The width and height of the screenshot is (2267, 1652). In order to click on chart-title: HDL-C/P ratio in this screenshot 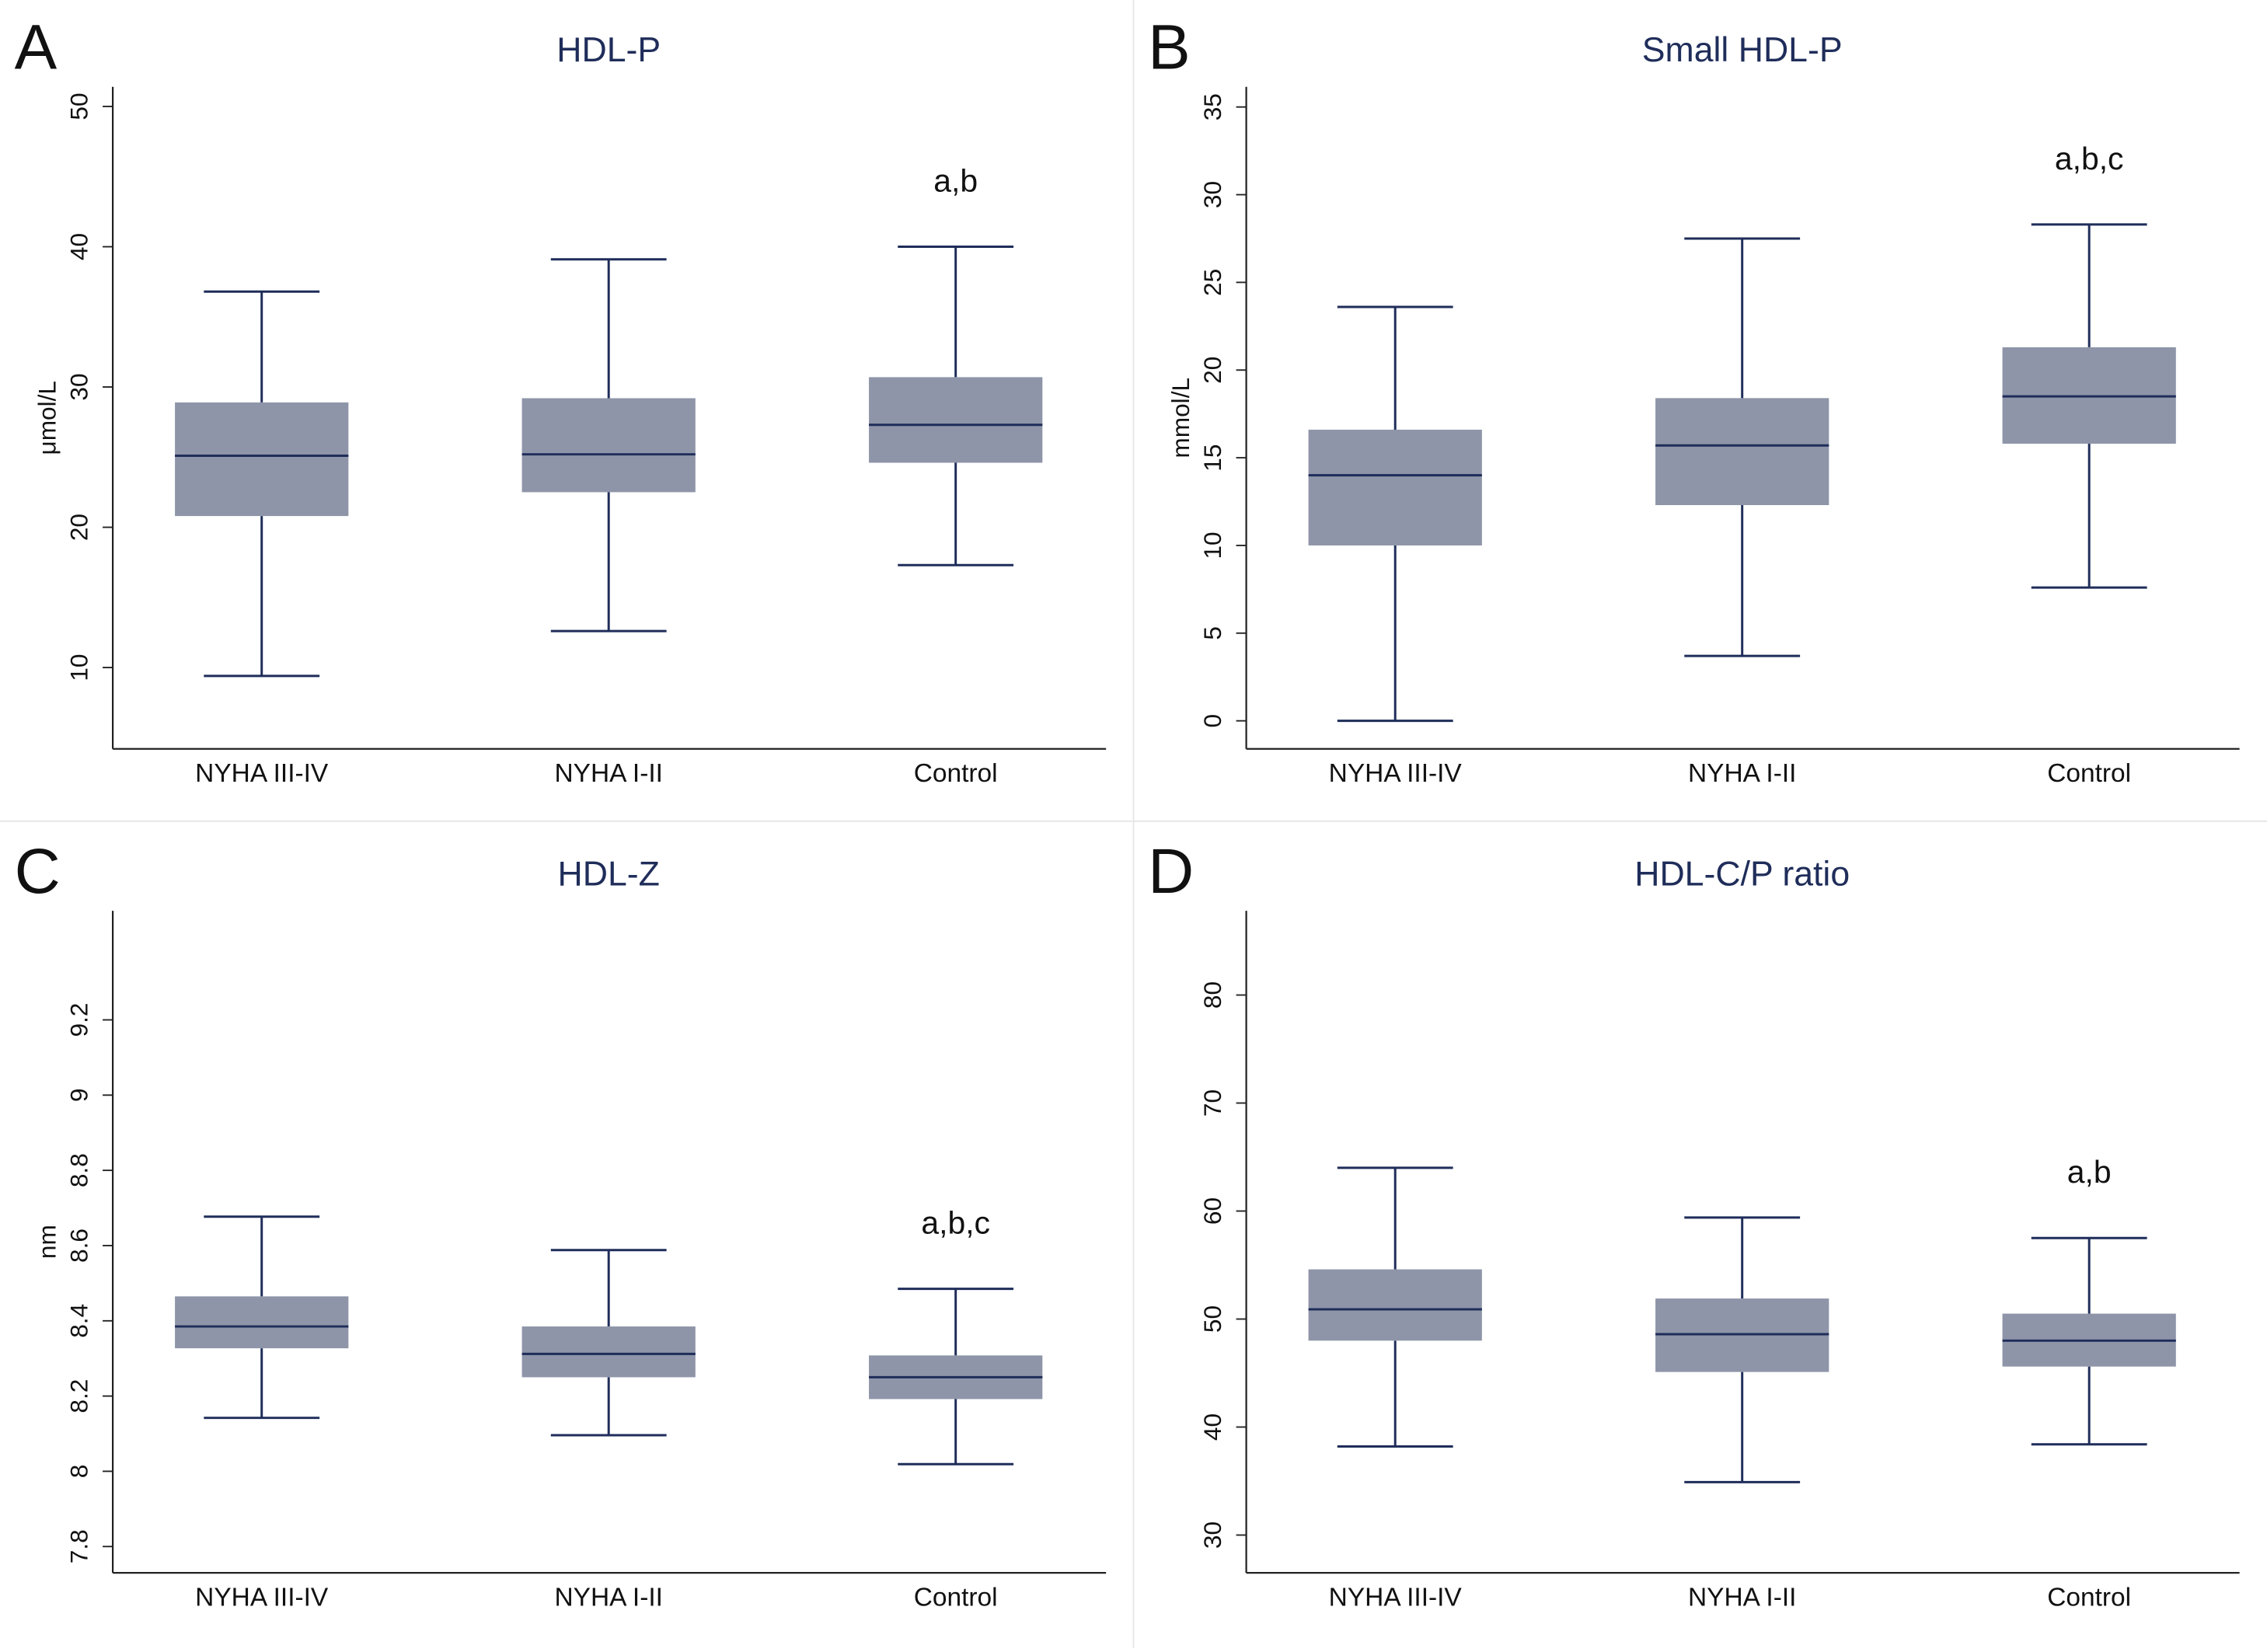, I will do `click(1742, 874)`.